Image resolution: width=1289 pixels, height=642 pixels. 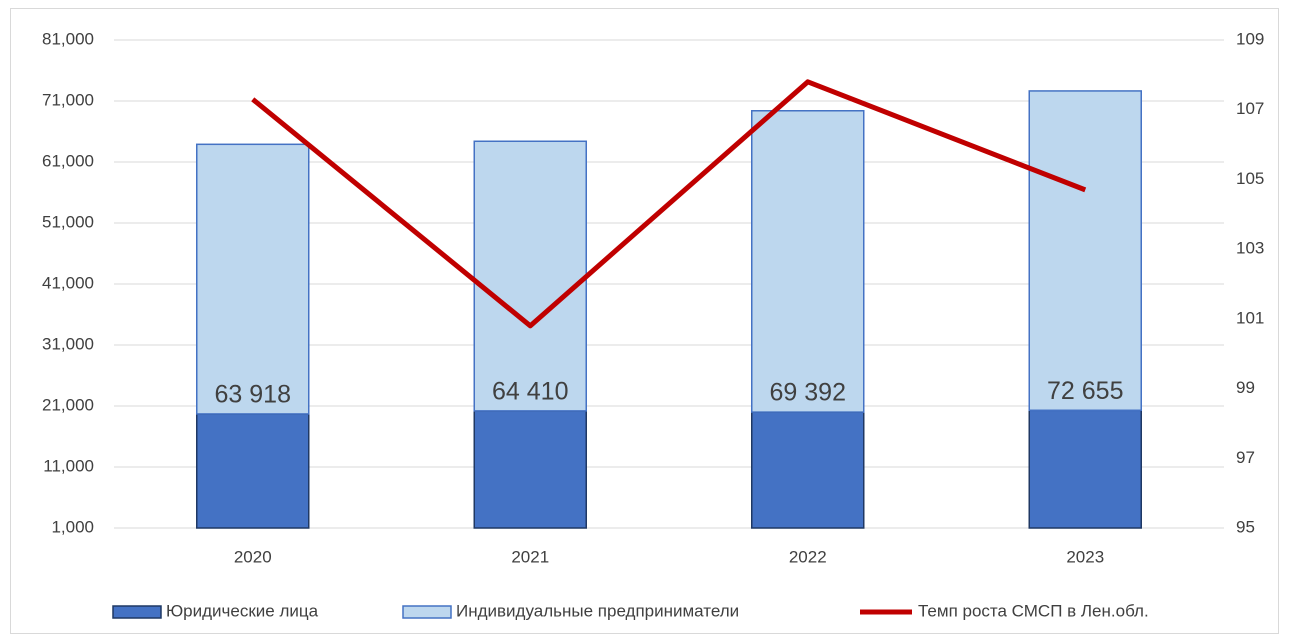 What do you see at coordinates (68, 404) in the screenshot?
I see `y-tick-label: 21,000` at bounding box center [68, 404].